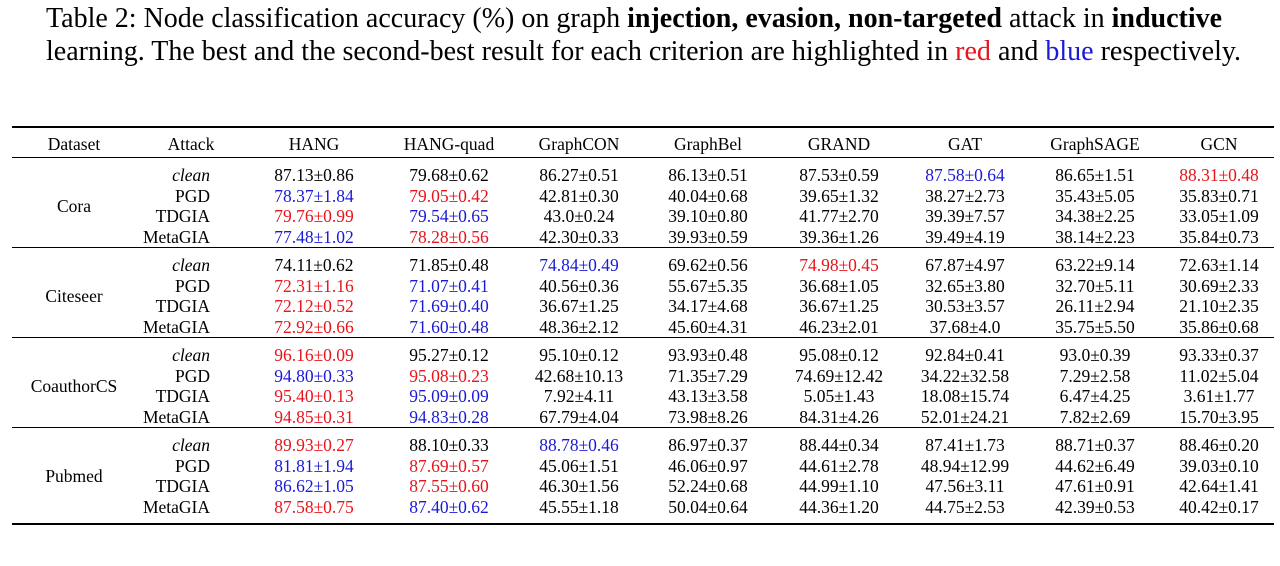  I want to click on column-header: Attack, so click(191, 144).